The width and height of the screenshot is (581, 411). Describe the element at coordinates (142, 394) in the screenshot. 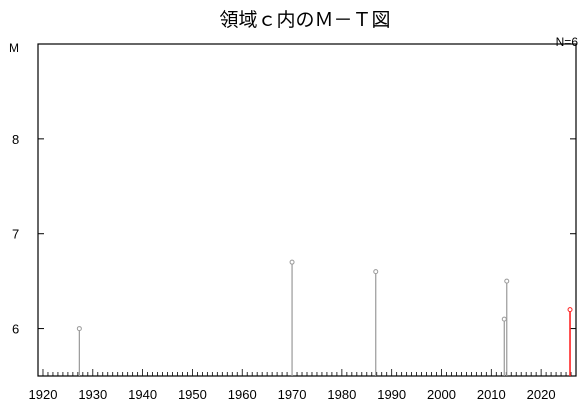

I see `x-tick-label: 1940` at that location.